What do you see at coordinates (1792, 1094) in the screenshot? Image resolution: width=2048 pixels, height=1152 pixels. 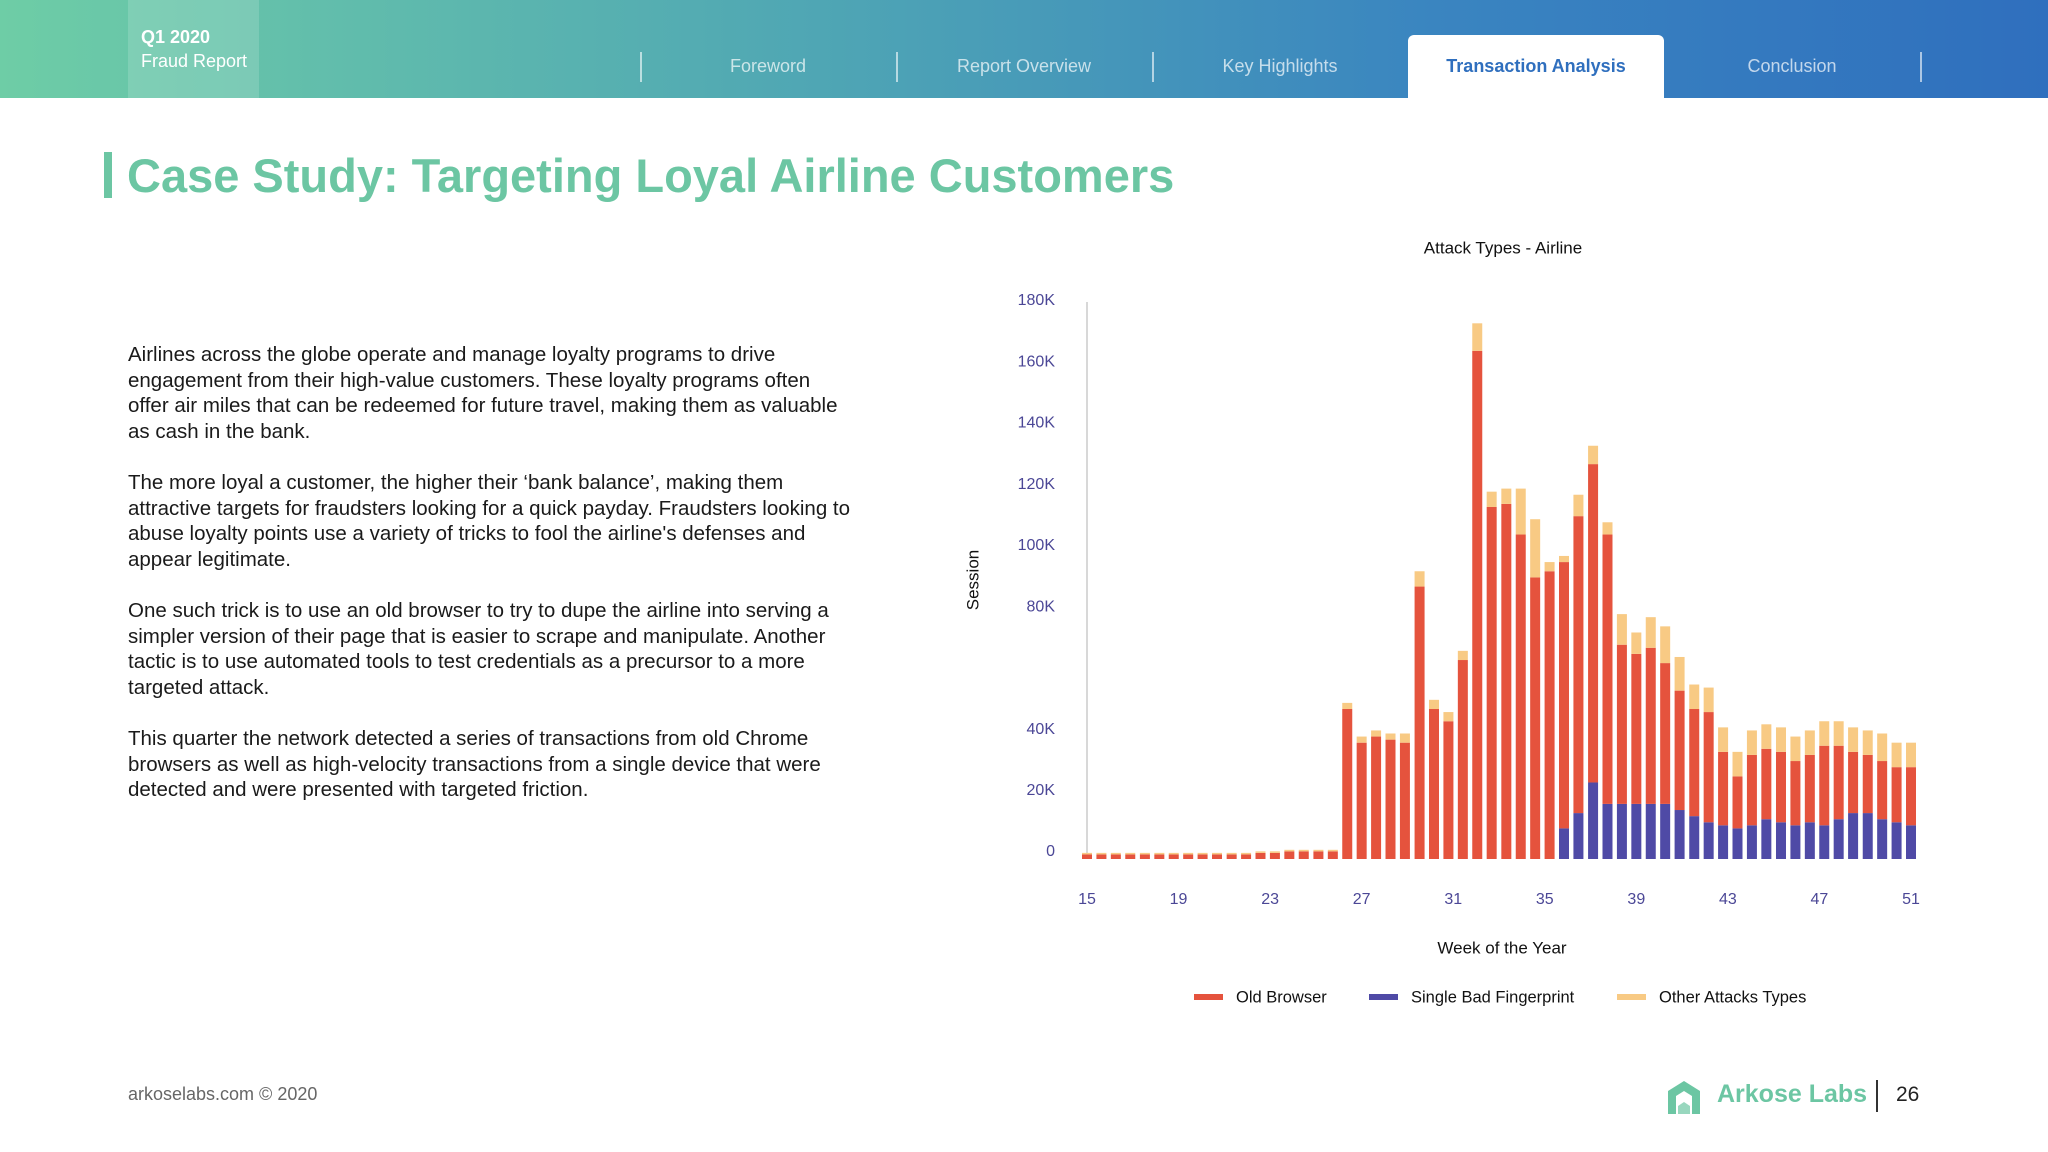 I see `brand-name: Arkose Labs` at bounding box center [1792, 1094].